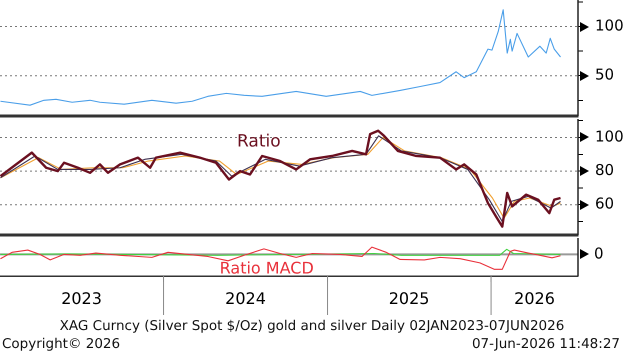  Describe the element at coordinates (81, 298) in the screenshot. I see `x-tick-label: 2023` at that location.